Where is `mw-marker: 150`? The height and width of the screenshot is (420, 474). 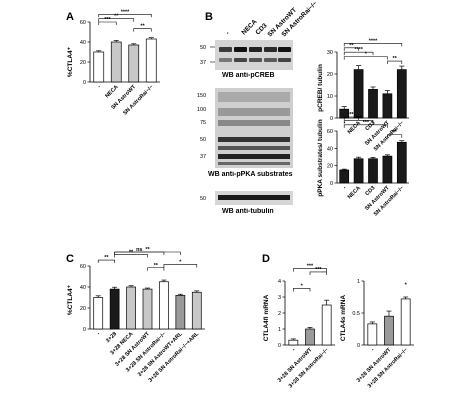 mw-marker: 150 is located at coordinates (201, 96).